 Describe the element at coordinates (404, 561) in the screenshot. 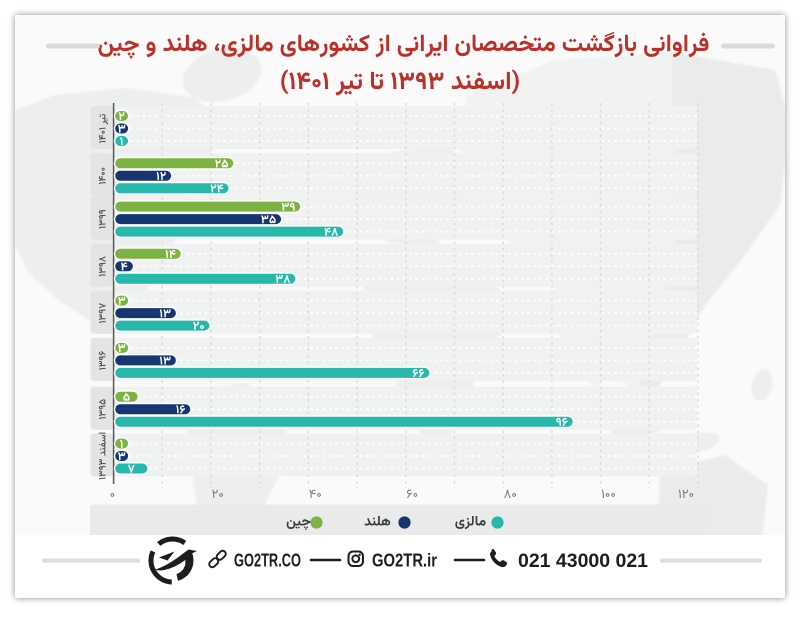

I see `svg-text: GO2TR.ir` at that location.